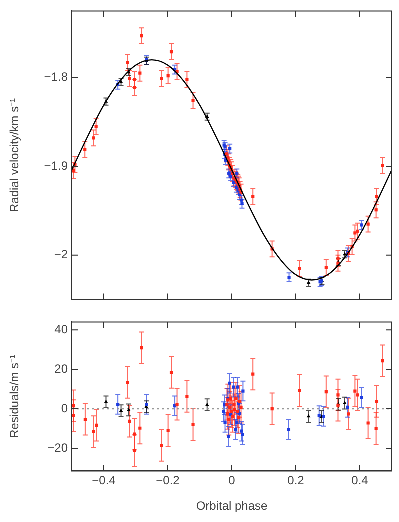 The height and width of the screenshot is (522, 399). Describe the element at coordinates (296, 481) in the screenshot. I see `x-tick-label: 0.2` at that location.